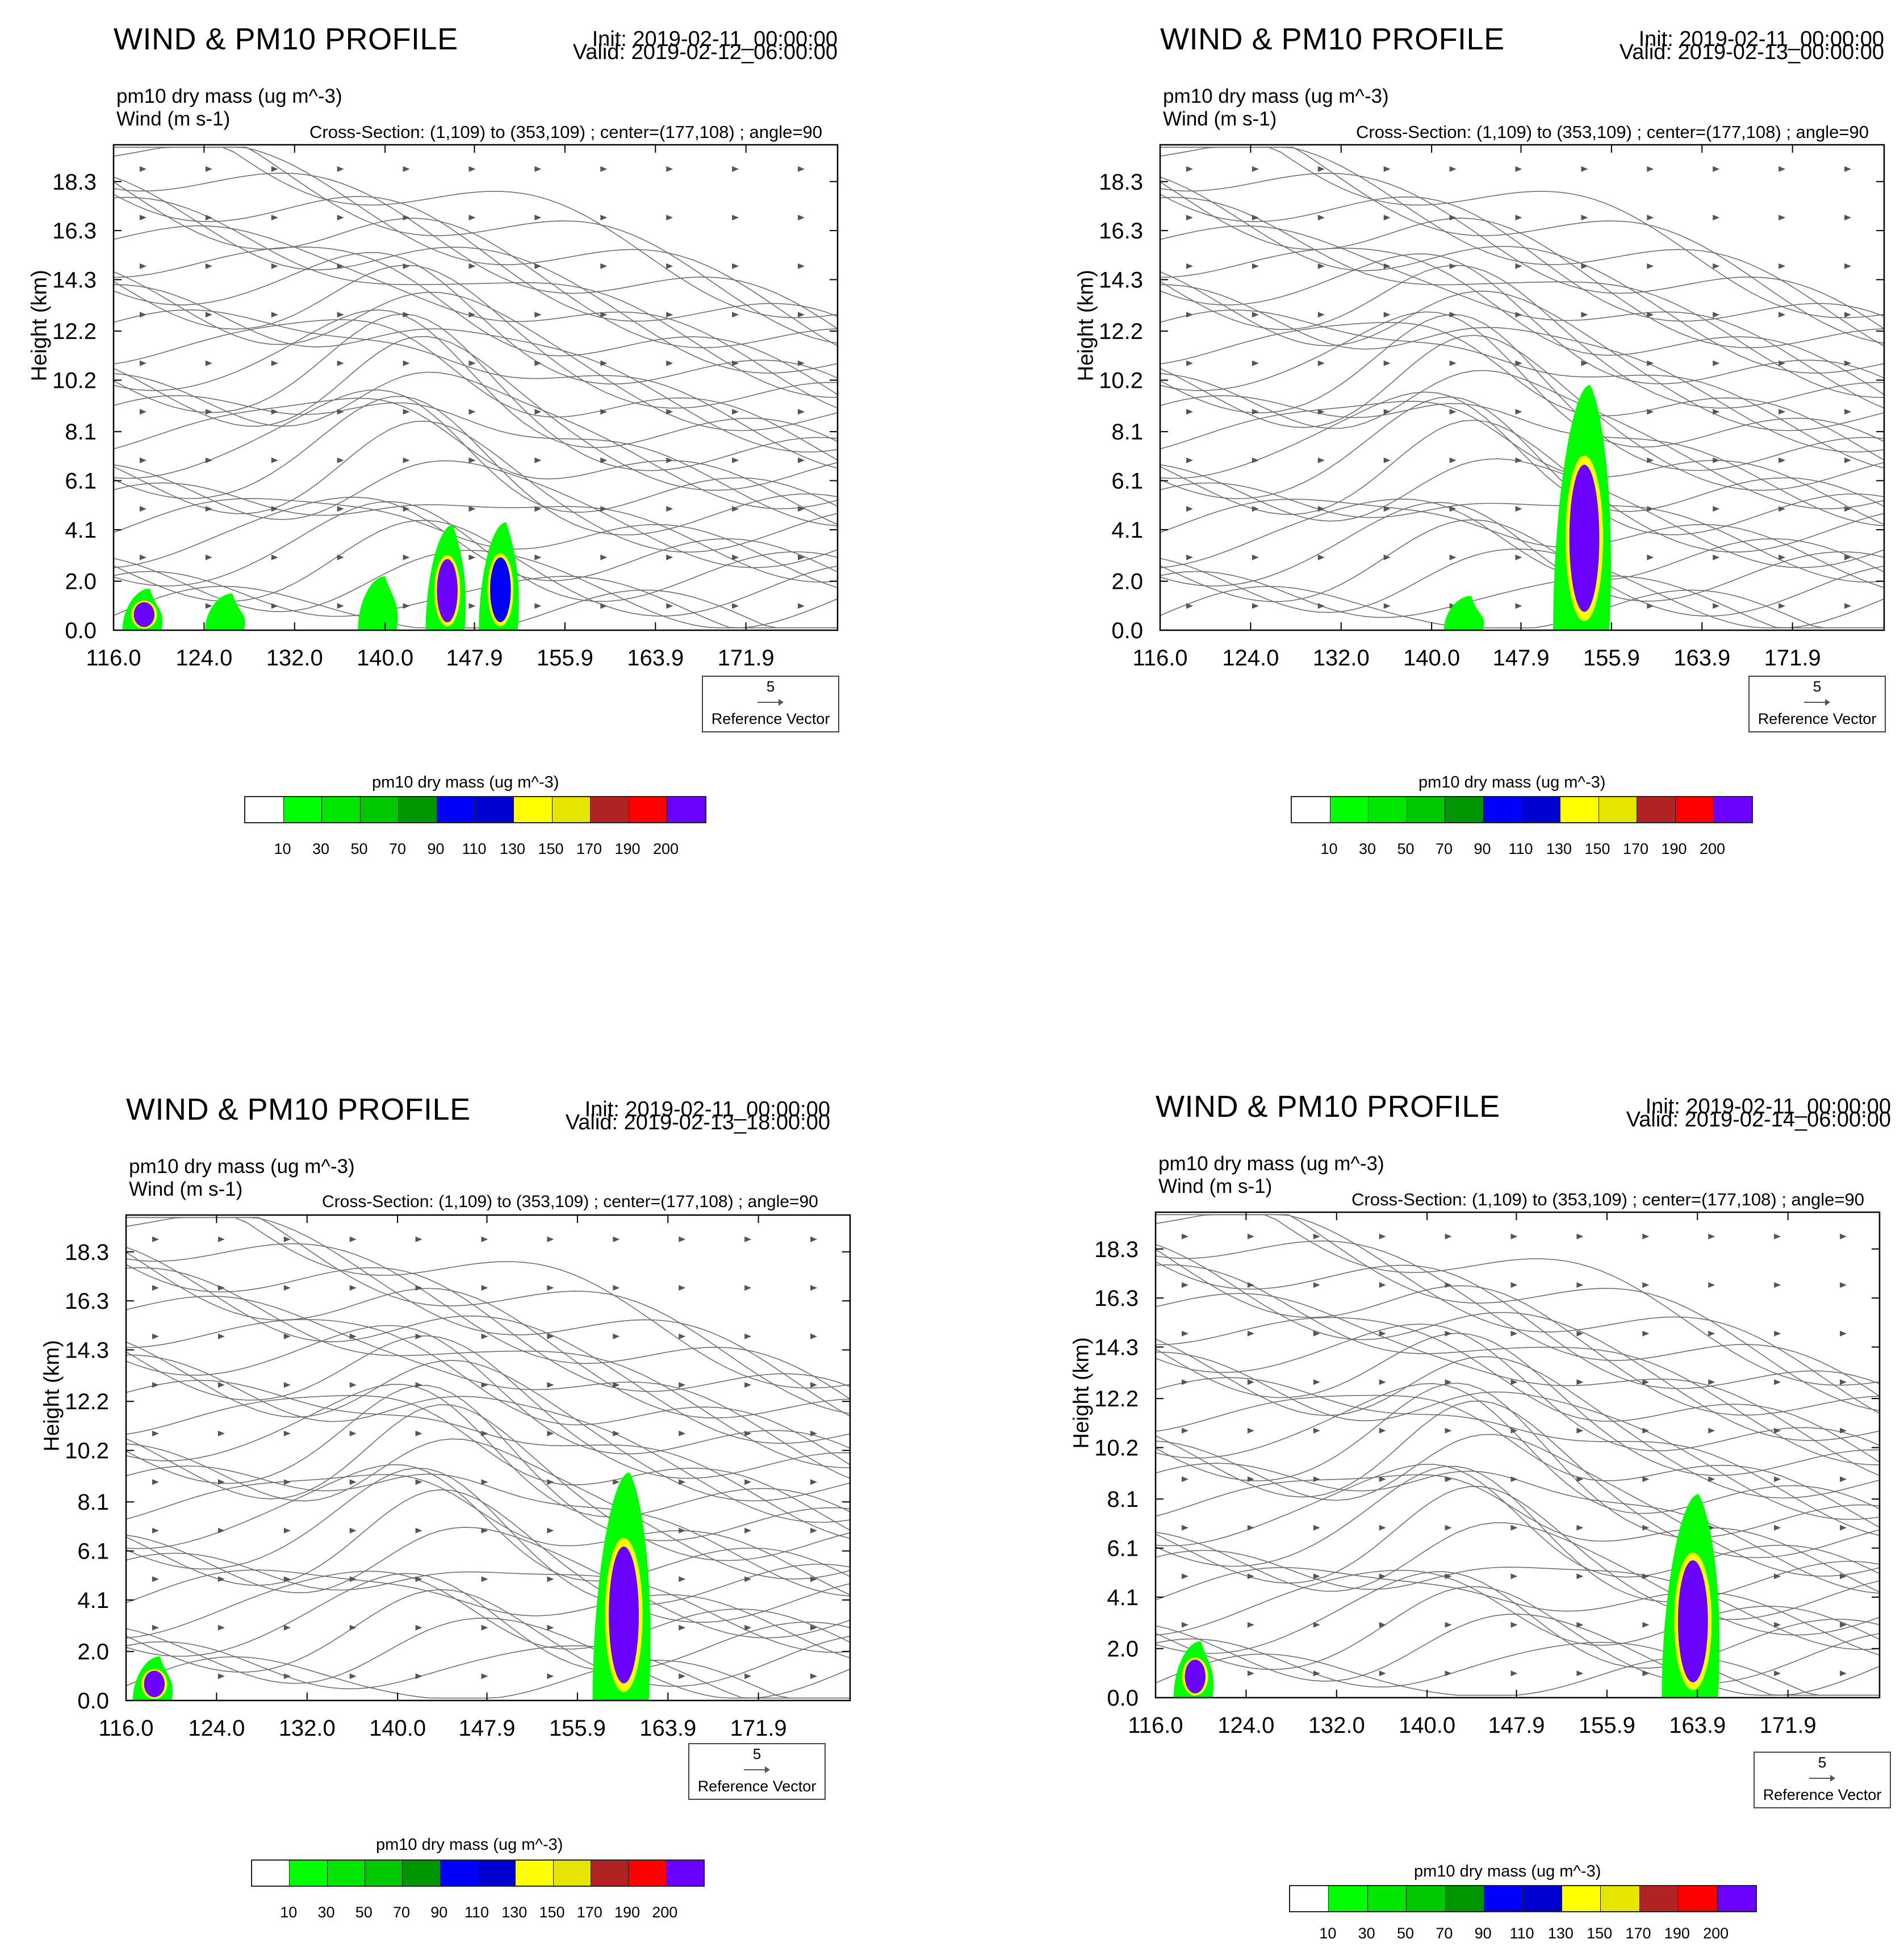 The height and width of the screenshot is (1956, 1904). Describe the element at coordinates (577, 1728) in the screenshot. I see `x-tick-label: 155.9` at that location.